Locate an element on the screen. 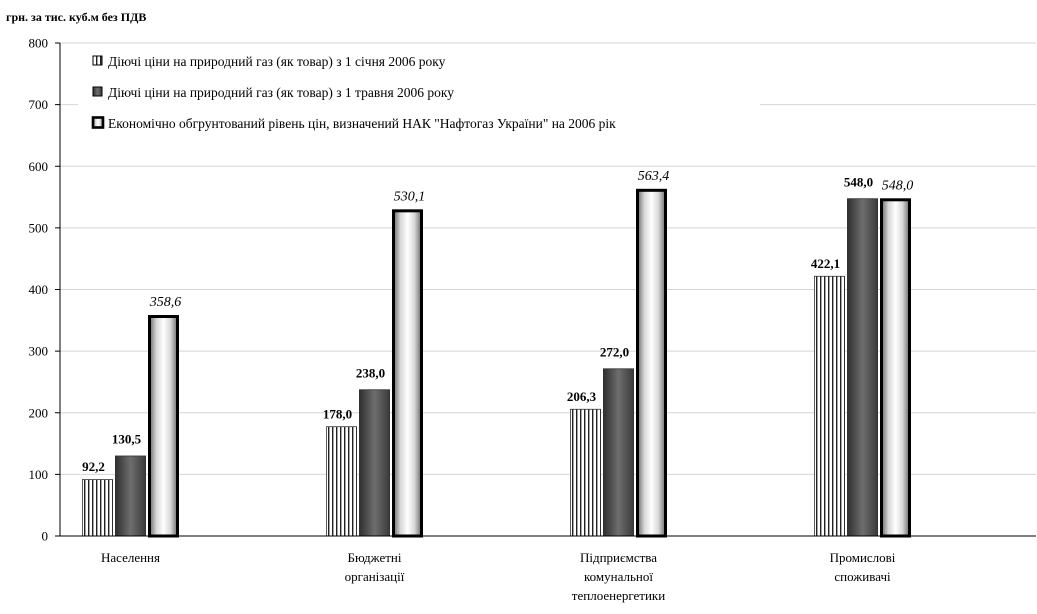  data-label: 206,3 is located at coordinates (582, 396).